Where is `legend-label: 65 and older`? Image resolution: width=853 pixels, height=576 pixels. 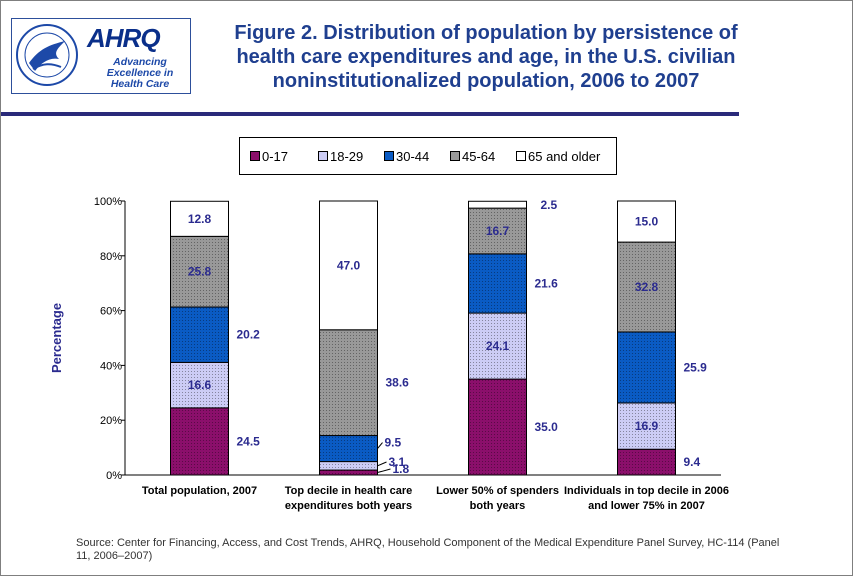 legend-label: 65 and older is located at coordinates (564, 156).